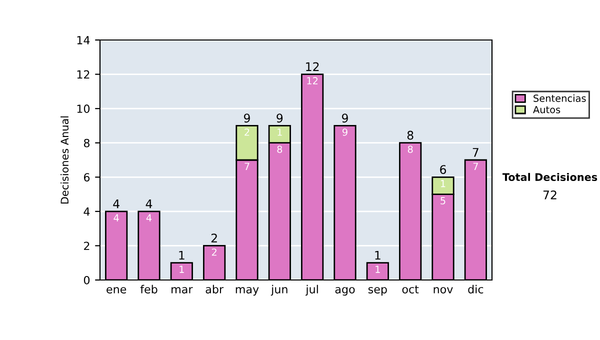 The height and width of the screenshot is (340, 600). Describe the element at coordinates (560, 98) in the screenshot. I see `legend-label: Sentencias` at that location.